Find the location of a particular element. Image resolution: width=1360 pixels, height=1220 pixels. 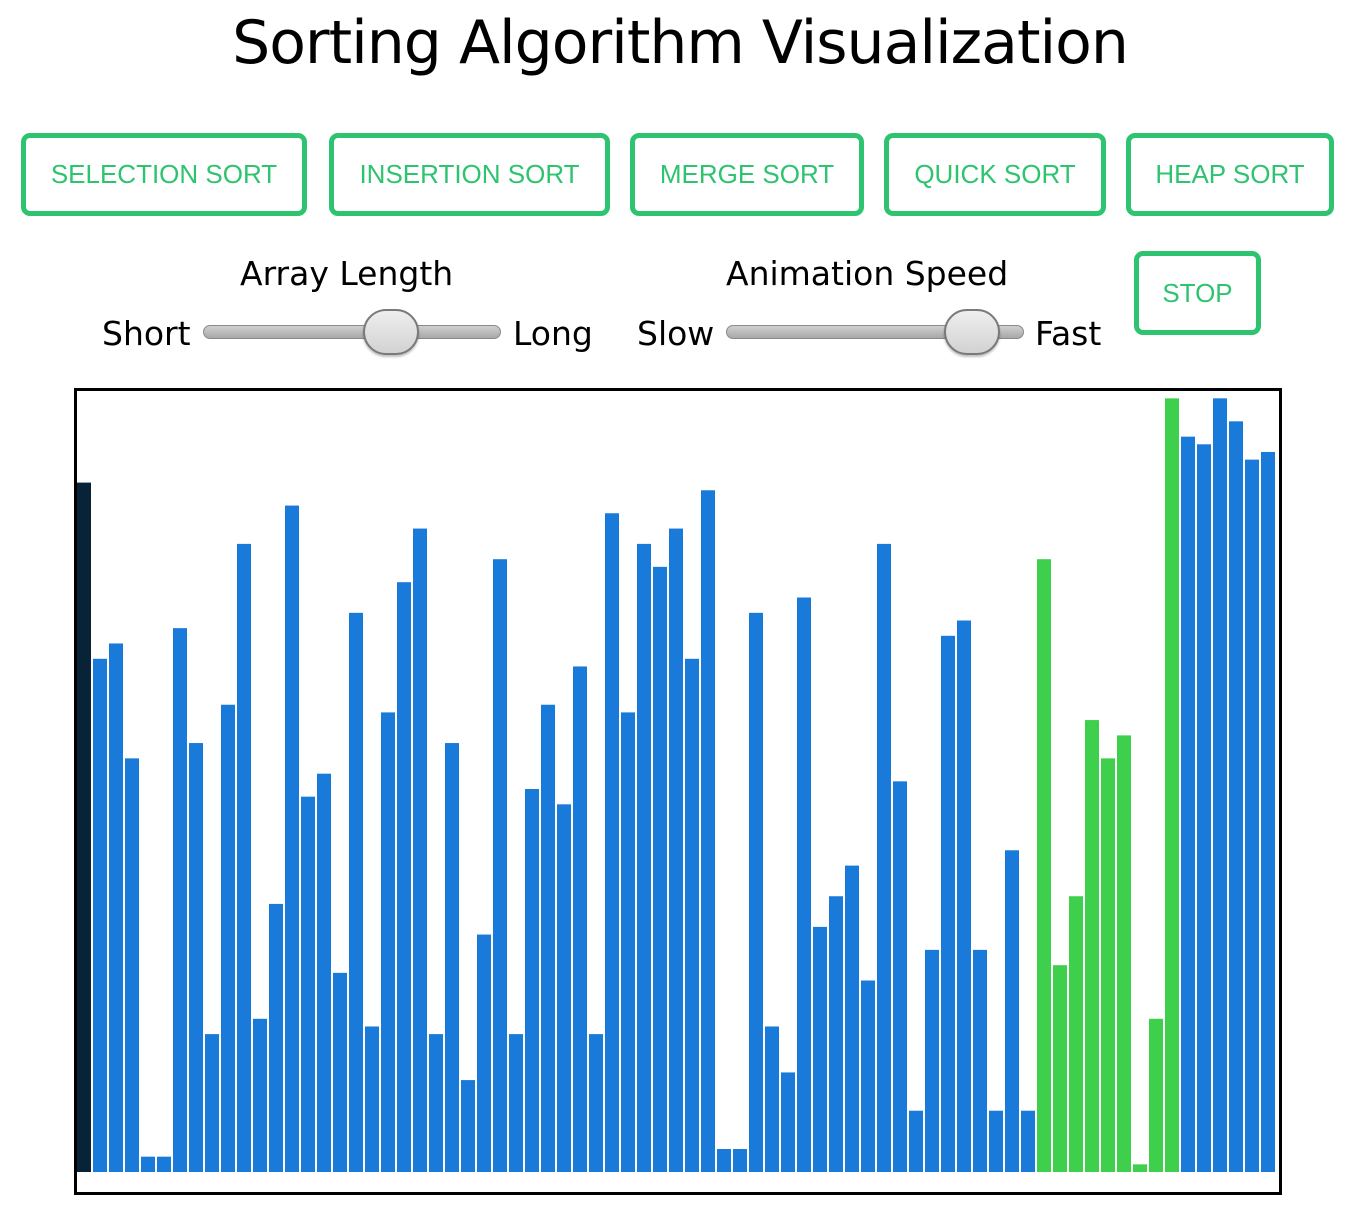

stop-button: STOP is located at coordinates (1197, 293).